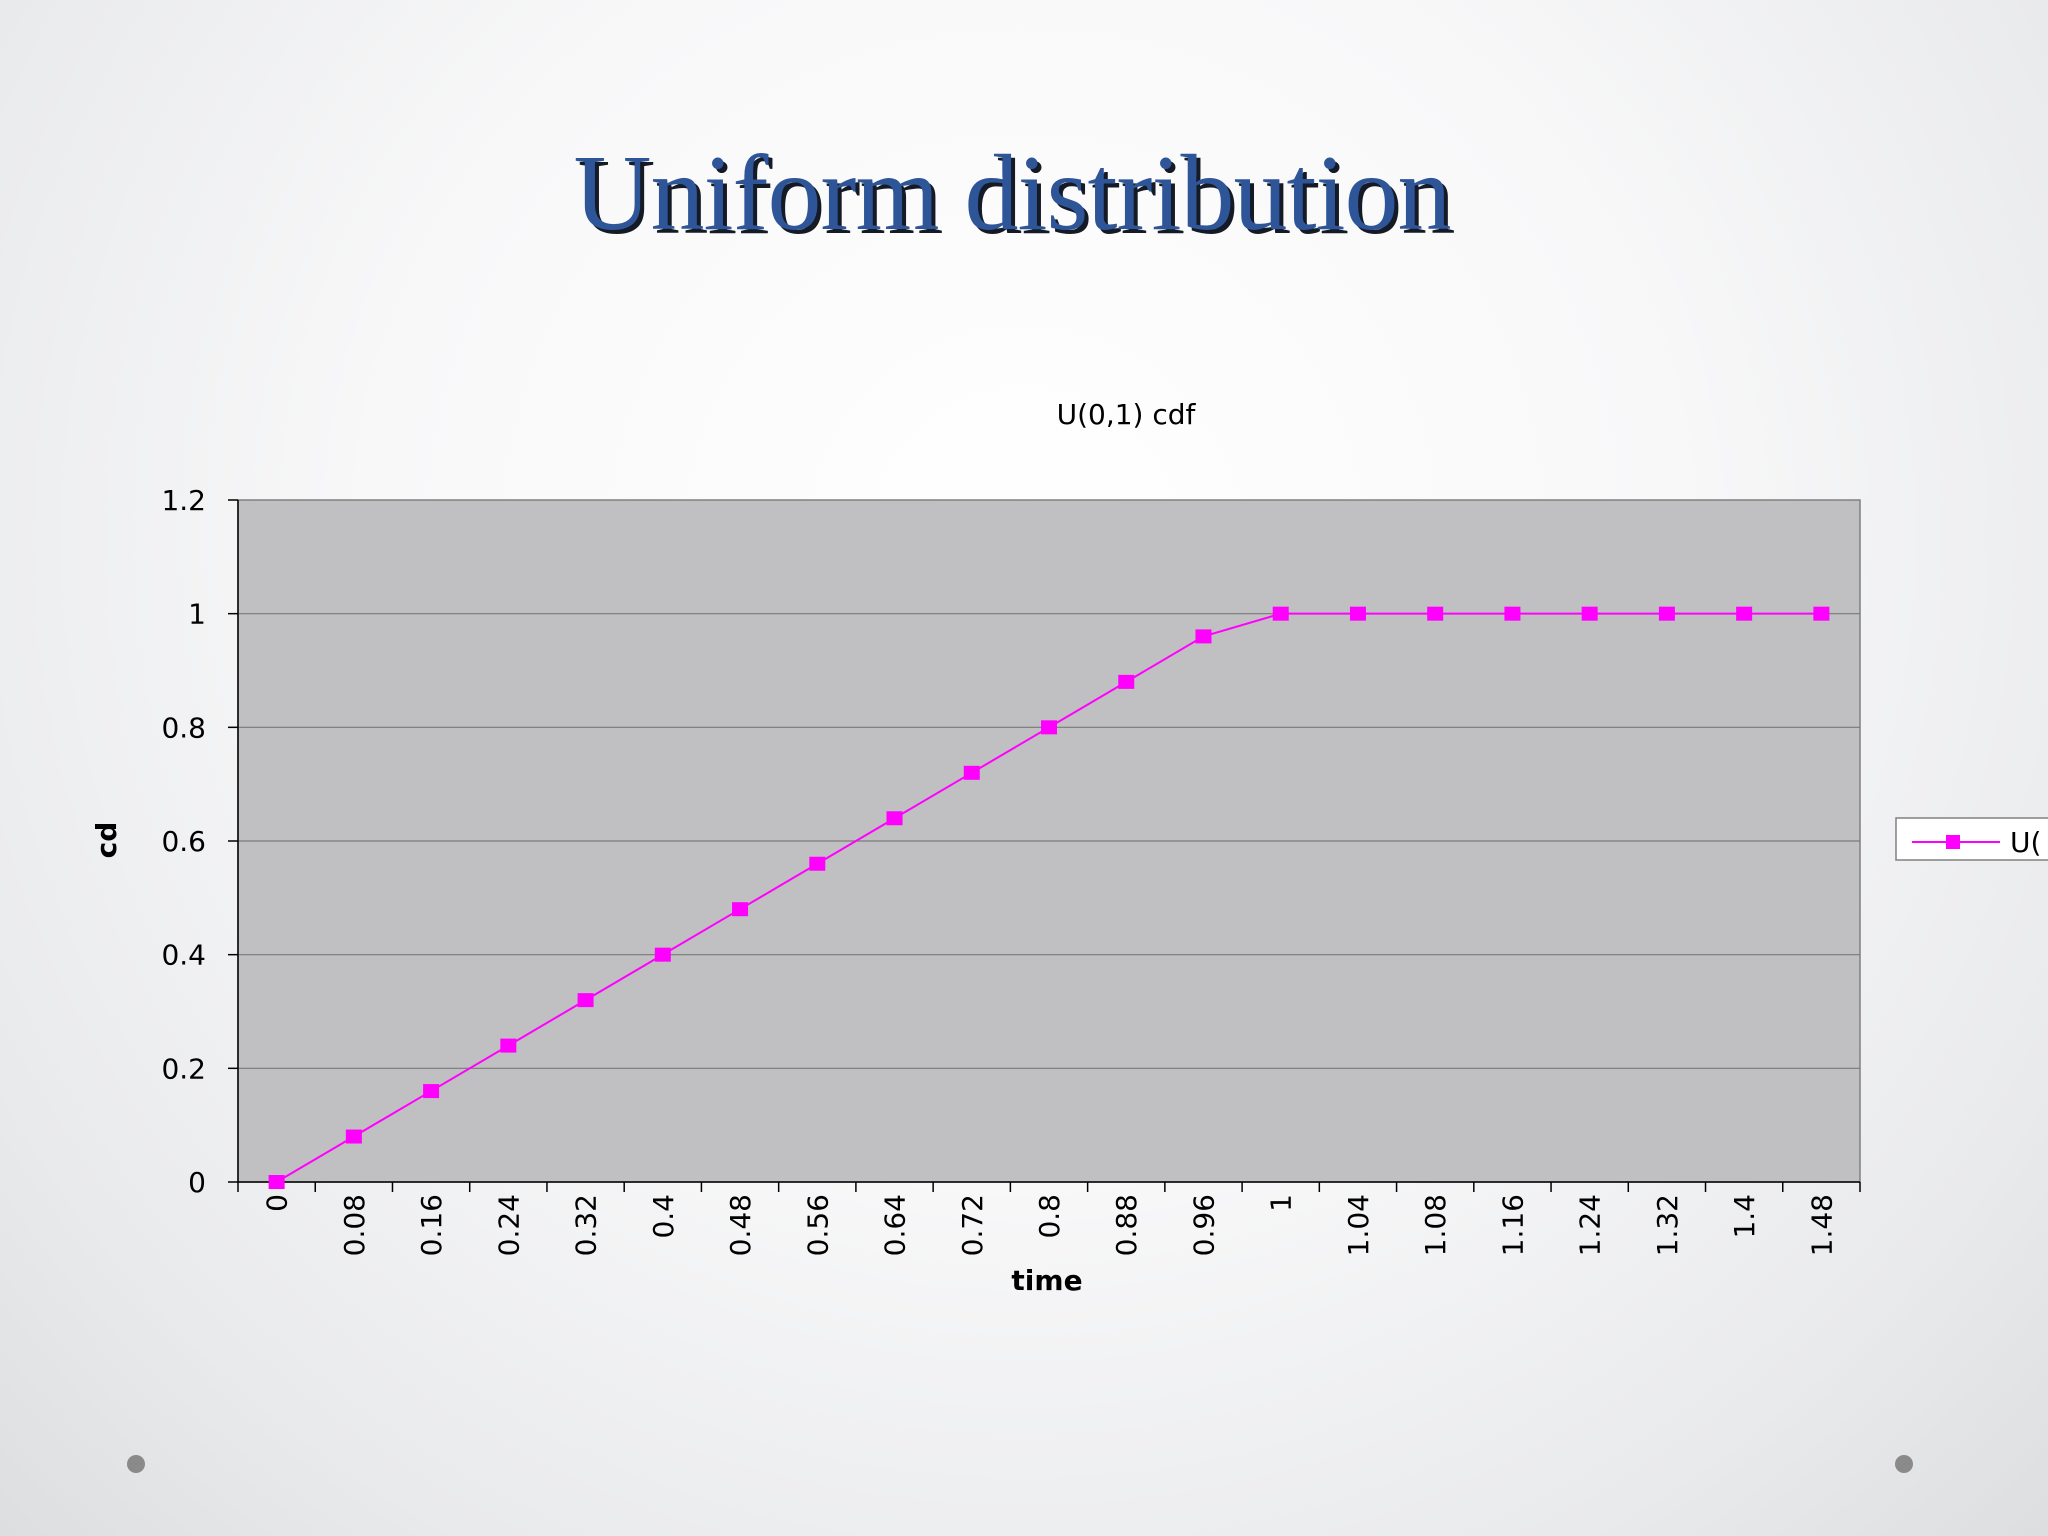  Describe the element at coordinates (2025, 842) in the screenshot. I see `legend-label: U(` at that location.